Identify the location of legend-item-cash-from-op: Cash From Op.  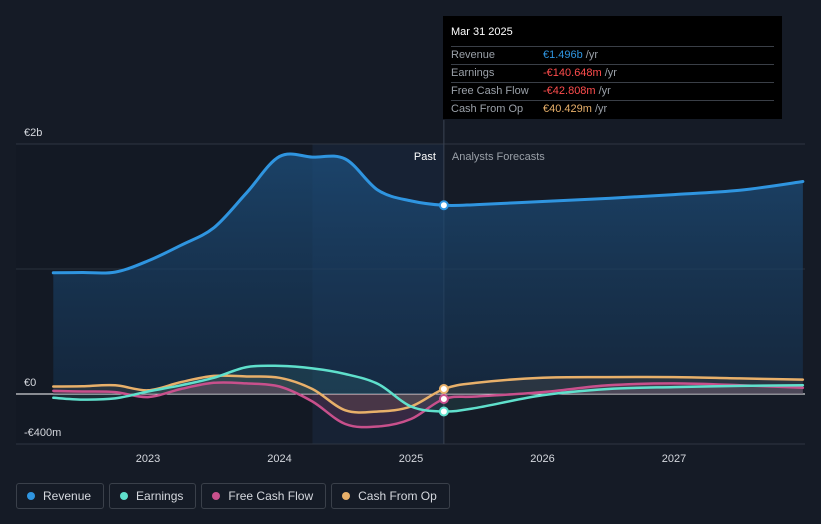
(390, 496).